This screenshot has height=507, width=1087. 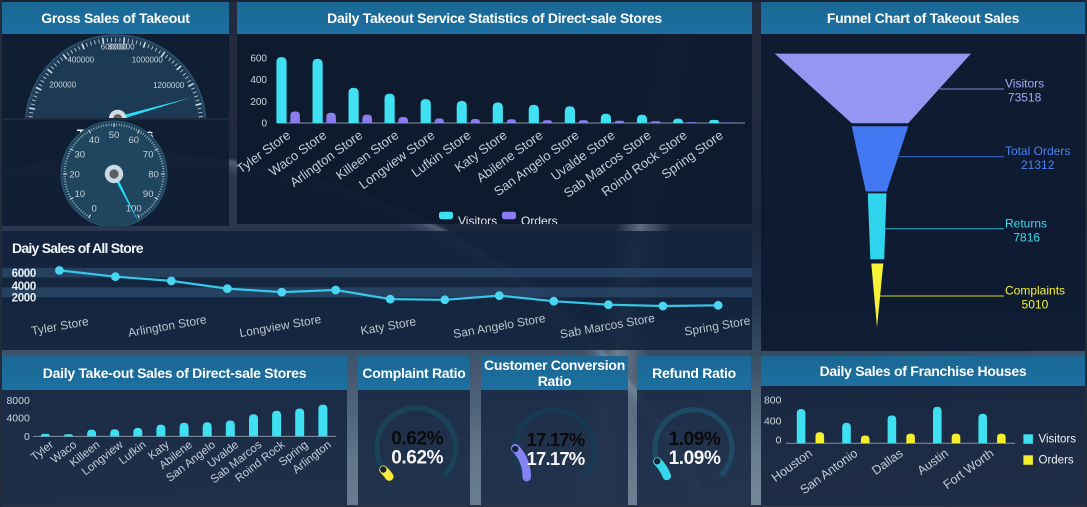 I want to click on svg-text: Dallas, so click(x=887, y=462).